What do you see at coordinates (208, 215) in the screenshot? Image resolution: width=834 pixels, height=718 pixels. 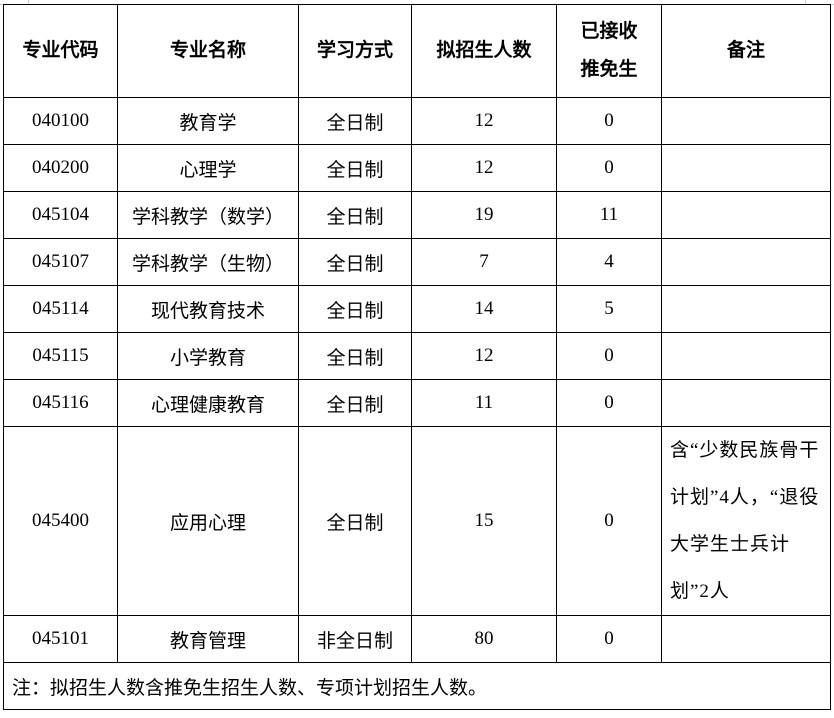 I see `cell-name: 学科教学（数学）` at bounding box center [208, 215].